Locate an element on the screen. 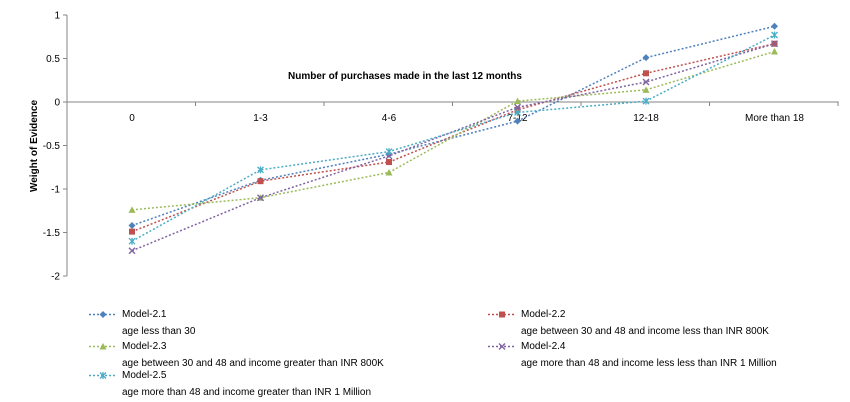 The image size is (850, 402). y-tick-label: 1 is located at coordinates (57, 16).